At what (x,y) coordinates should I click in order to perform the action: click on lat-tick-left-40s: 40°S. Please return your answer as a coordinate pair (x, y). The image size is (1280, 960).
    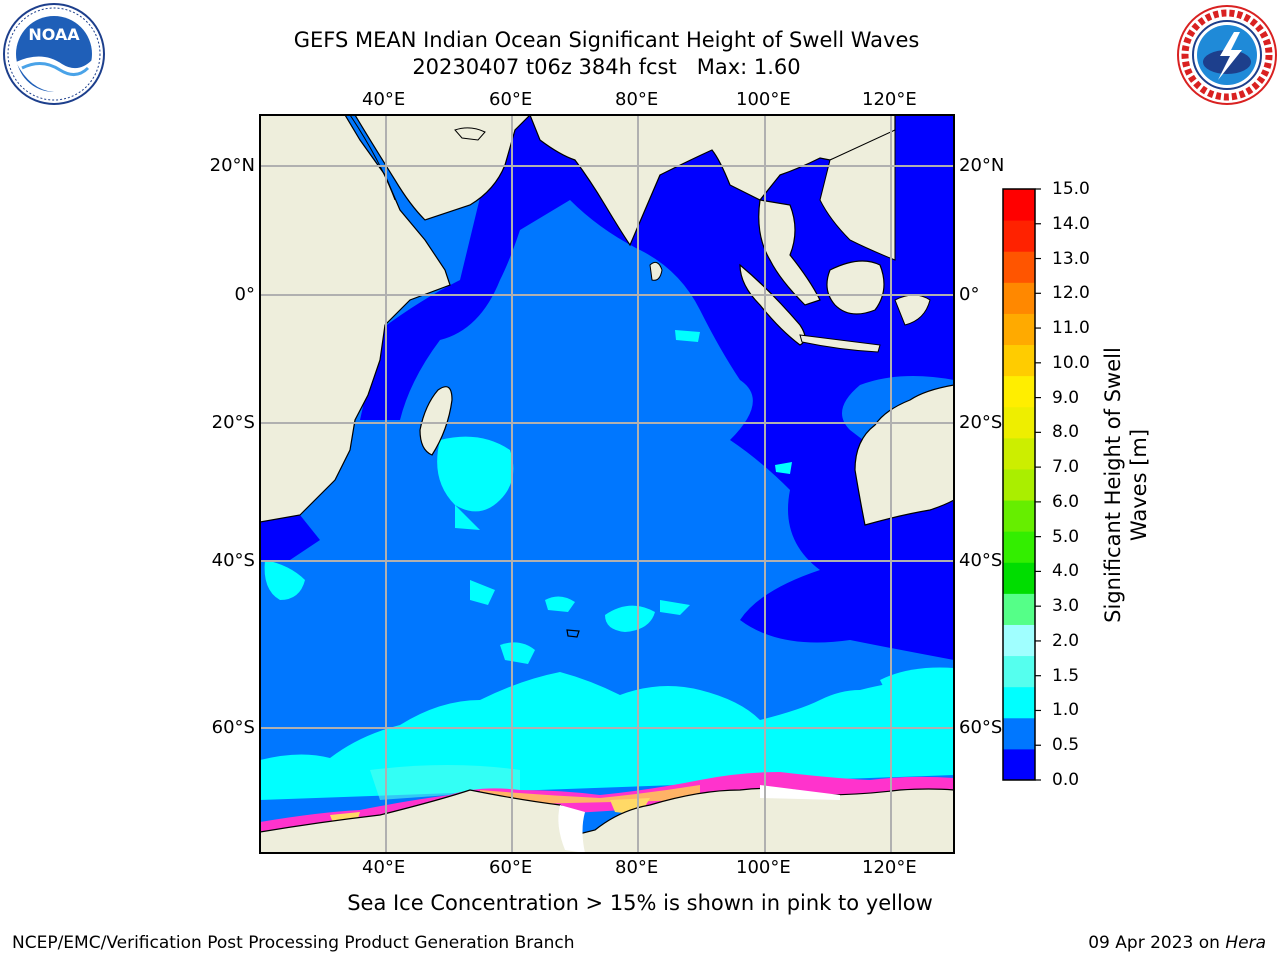
    Looking at the image, I should click on (233, 560).